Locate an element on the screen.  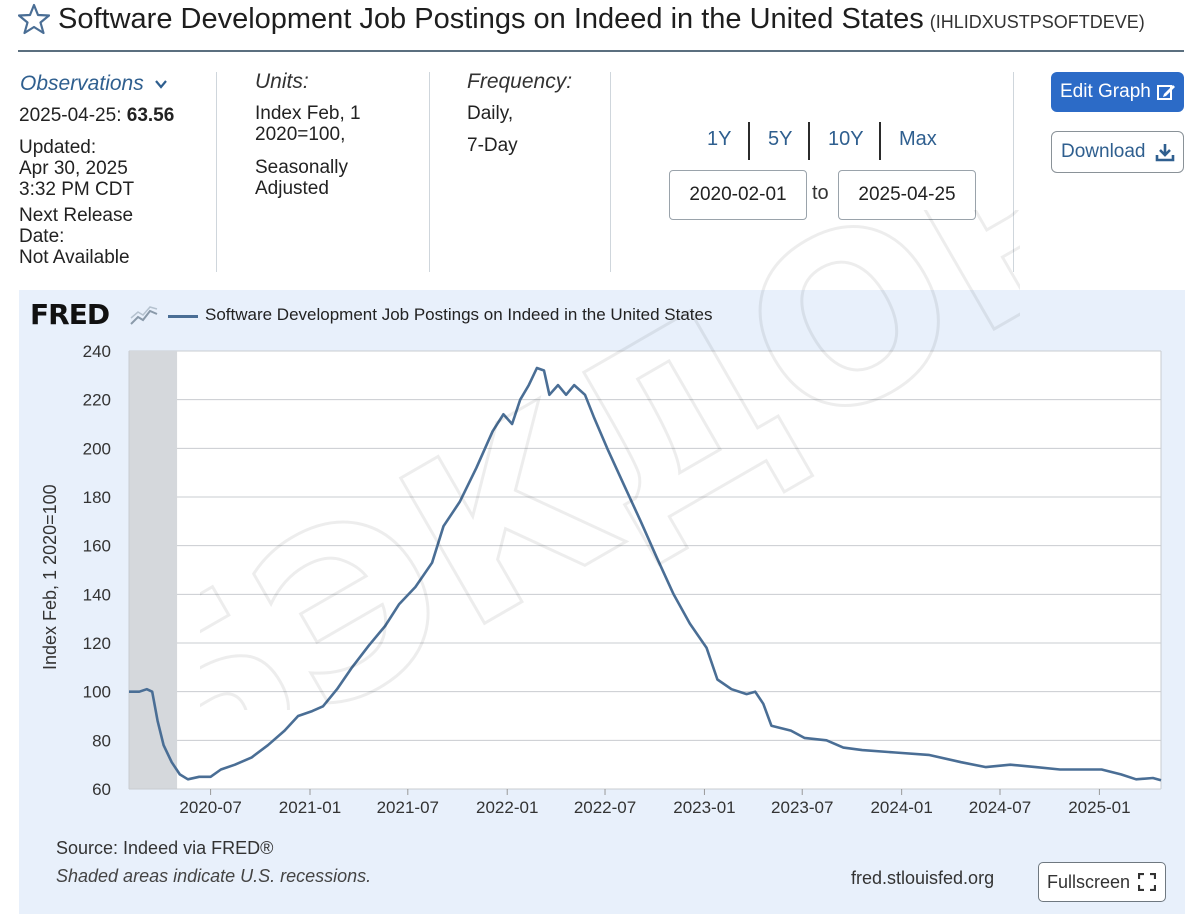
latest-observation: 2025-04-25: 63.56 is located at coordinates (96, 115).